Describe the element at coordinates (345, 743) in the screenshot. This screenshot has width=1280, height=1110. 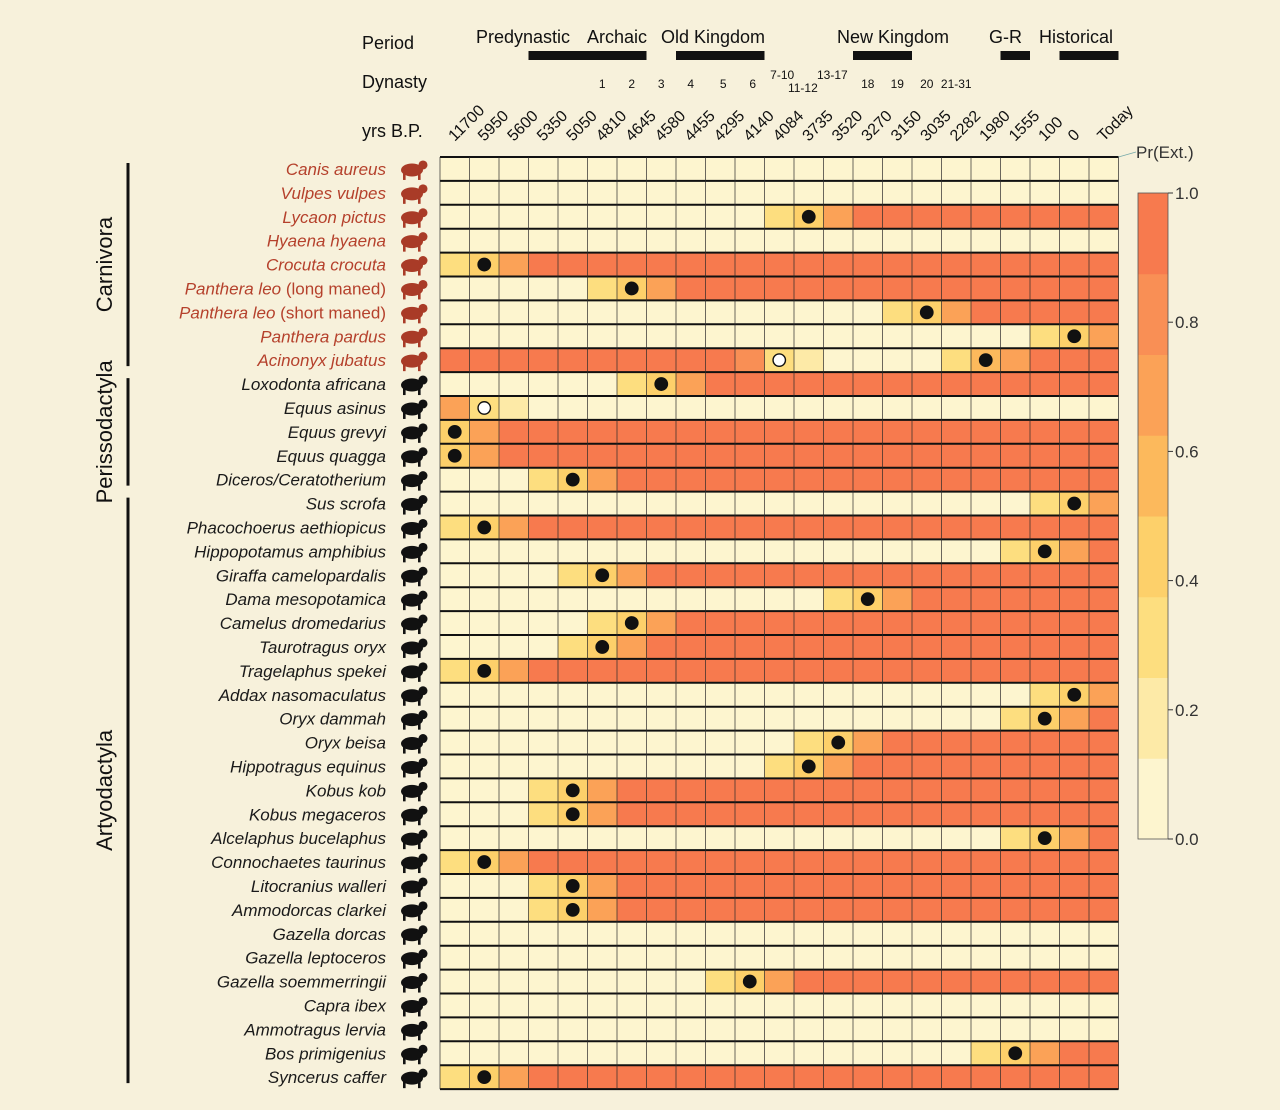
I see `species-label: Oryx beisa` at that location.